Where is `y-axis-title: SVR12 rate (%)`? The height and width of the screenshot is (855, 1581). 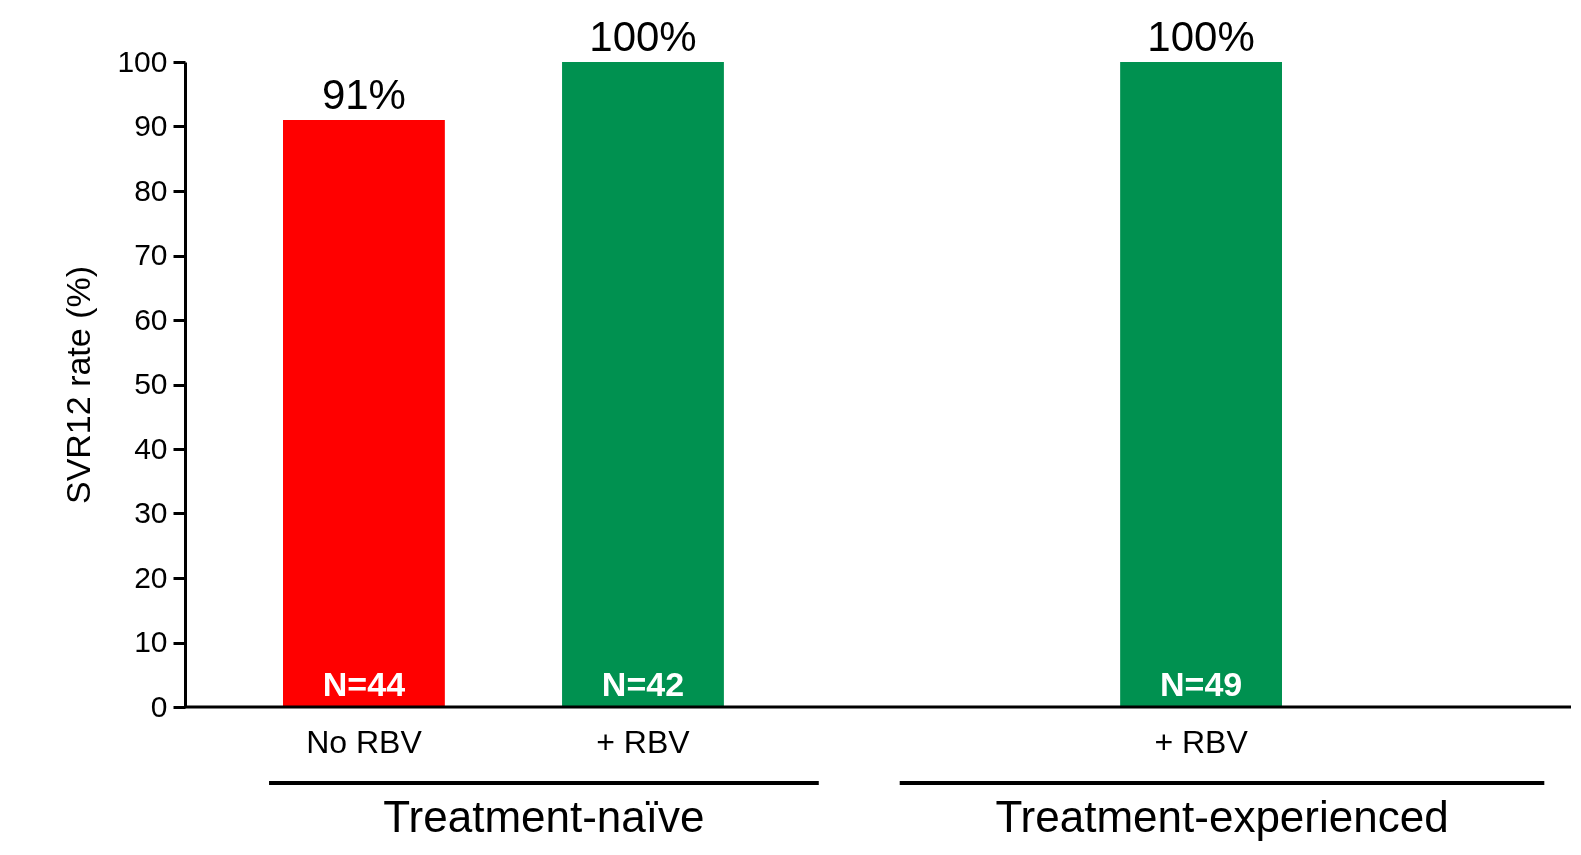
y-axis-title: SVR12 rate (%) is located at coordinates (78, 385).